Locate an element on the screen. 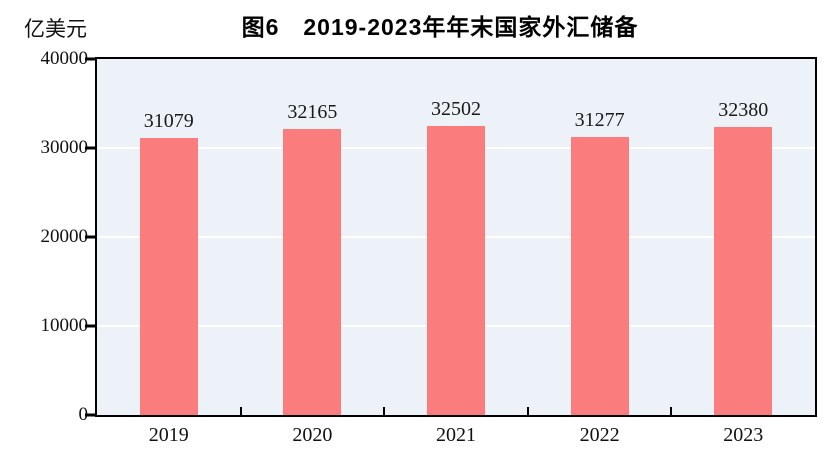 Image resolution: width=832 pixels, height=464 pixels. x-tick-label-2019: 2019 is located at coordinates (168, 435).